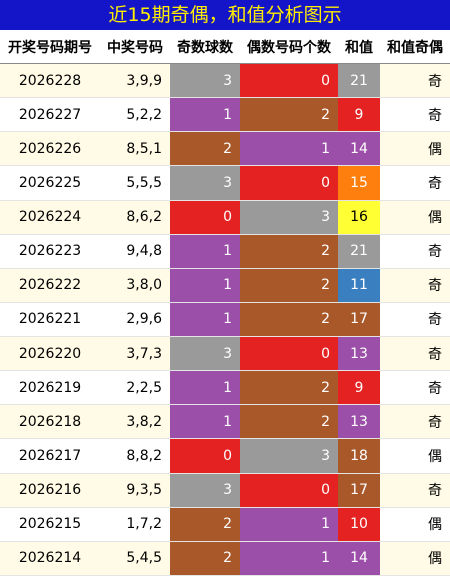 This screenshot has height=576, width=450. Describe the element at coordinates (359, 183) in the screenshot. I see `table-cell: 15` at that location.